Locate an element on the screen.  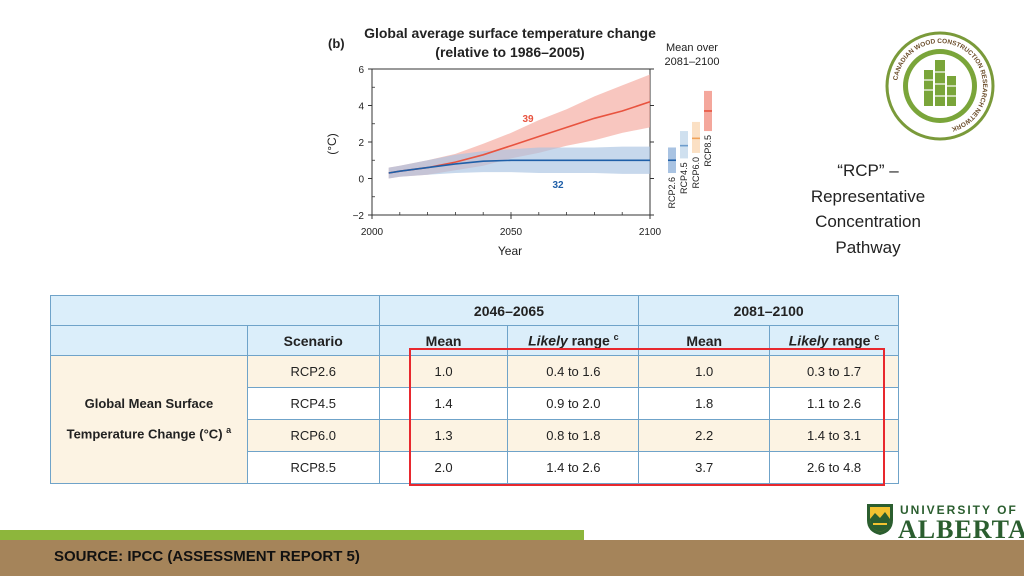
table-header-row: 2046–2065 2081–2100 is located at coordinates (474, 310).